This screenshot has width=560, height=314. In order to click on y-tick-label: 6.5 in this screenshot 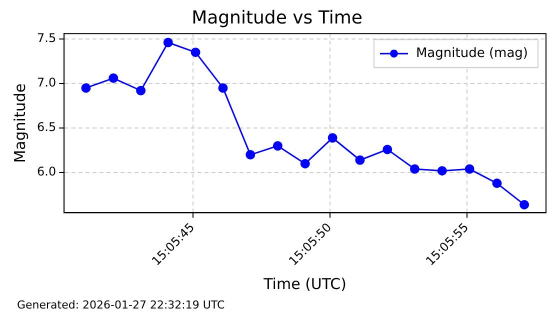, I will do `click(46, 127)`.